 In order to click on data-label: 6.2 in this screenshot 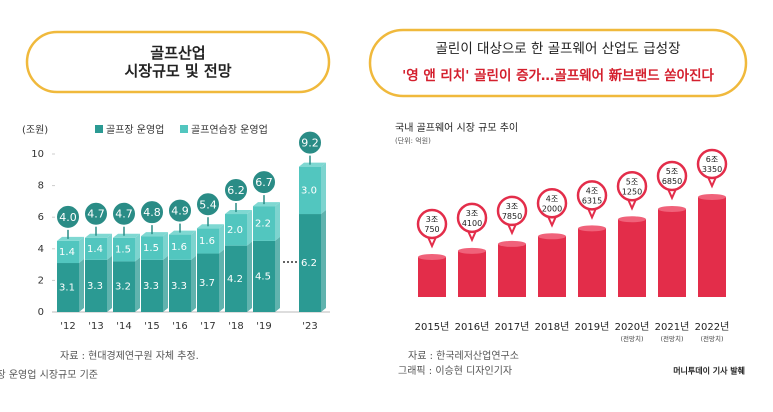, I will do `click(309, 263)`.